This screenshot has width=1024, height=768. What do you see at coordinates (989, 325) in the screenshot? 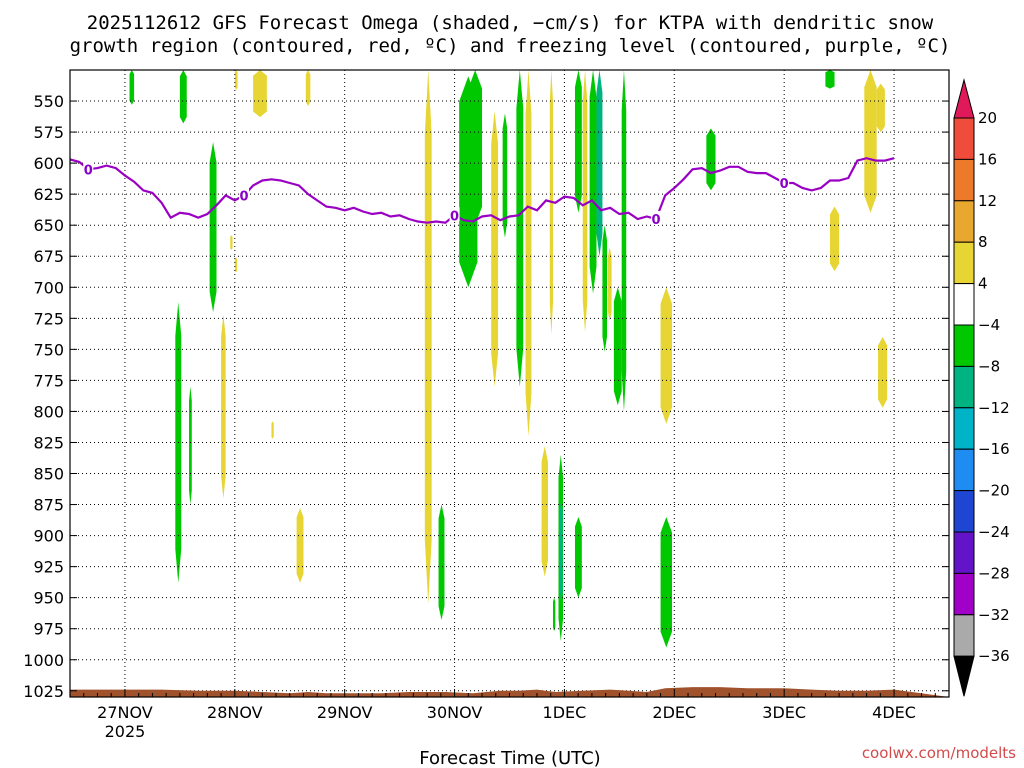
I see `colorbar-label-5: −4` at bounding box center [989, 325].